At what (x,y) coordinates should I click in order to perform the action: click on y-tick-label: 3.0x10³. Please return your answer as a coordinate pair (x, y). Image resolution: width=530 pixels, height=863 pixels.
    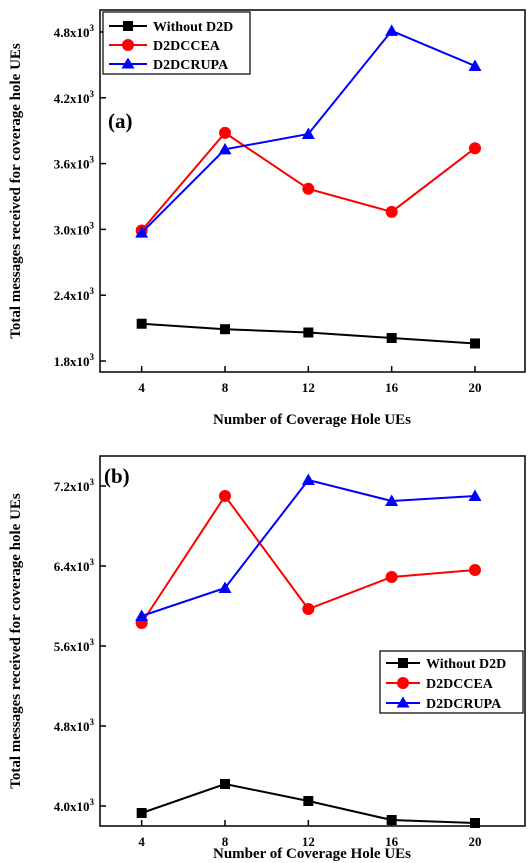
    Looking at the image, I should click on (74, 228).